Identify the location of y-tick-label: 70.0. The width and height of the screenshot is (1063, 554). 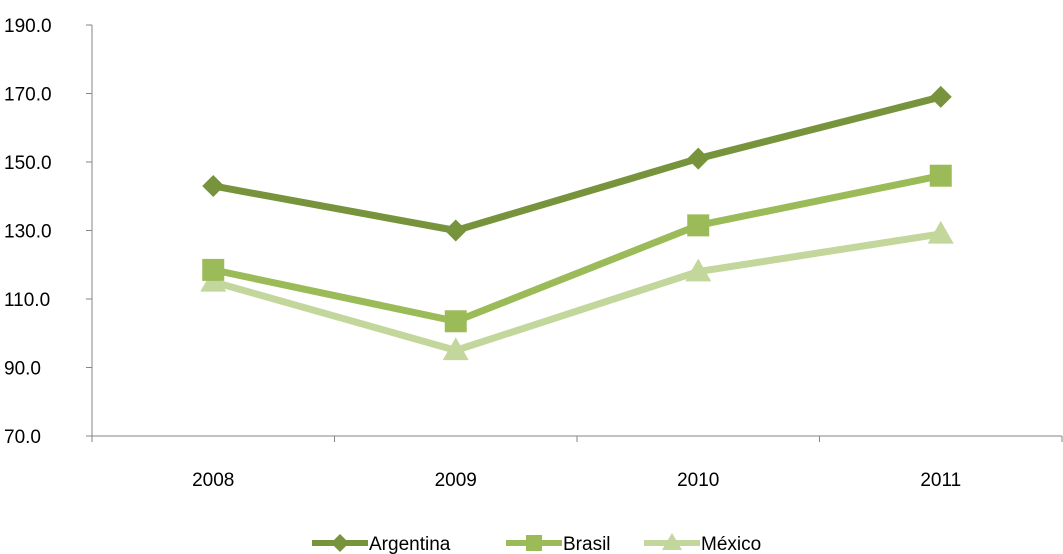
(22, 437).